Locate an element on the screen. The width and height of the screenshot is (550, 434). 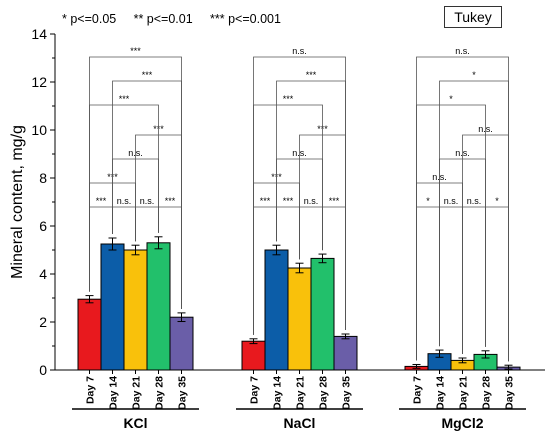
bar-NaCl-day14 is located at coordinates (276, 310).